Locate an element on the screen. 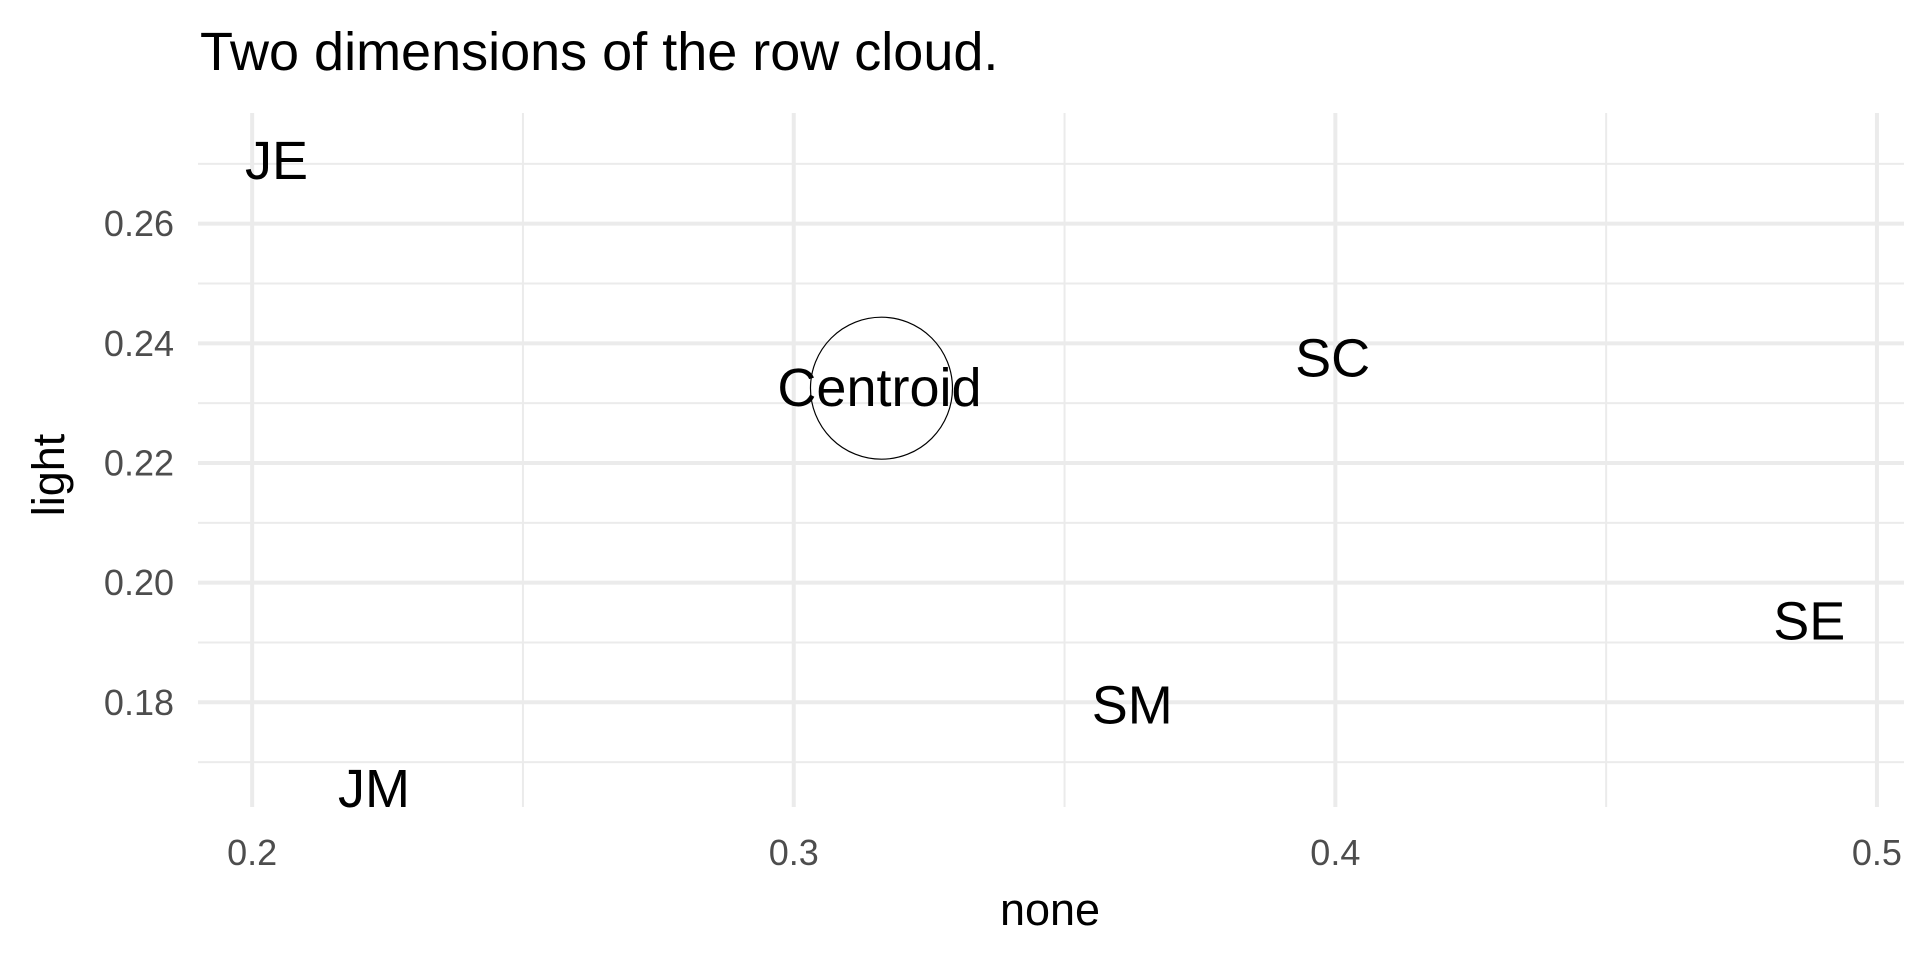 This screenshot has width=1920, height=960. centroid-marker is located at coordinates (881, 388).